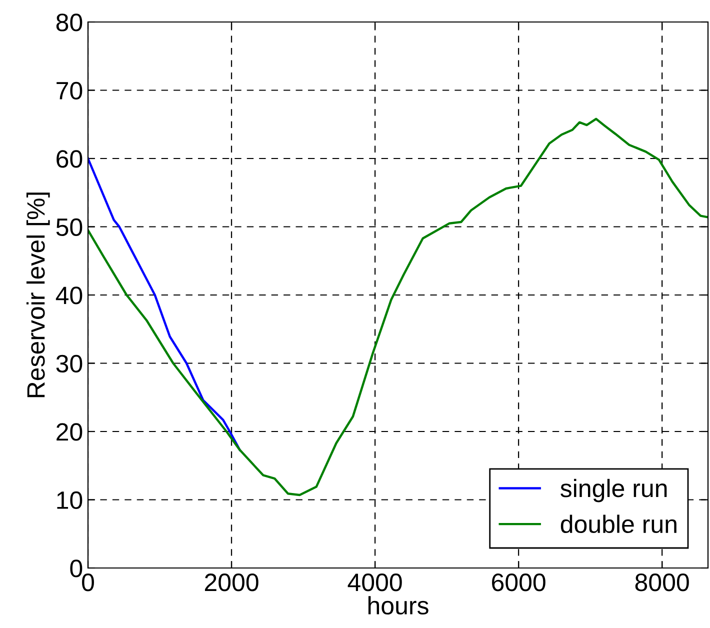  Describe the element at coordinates (613, 490) in the screenshot. I see `legend-label: single run` at that location.